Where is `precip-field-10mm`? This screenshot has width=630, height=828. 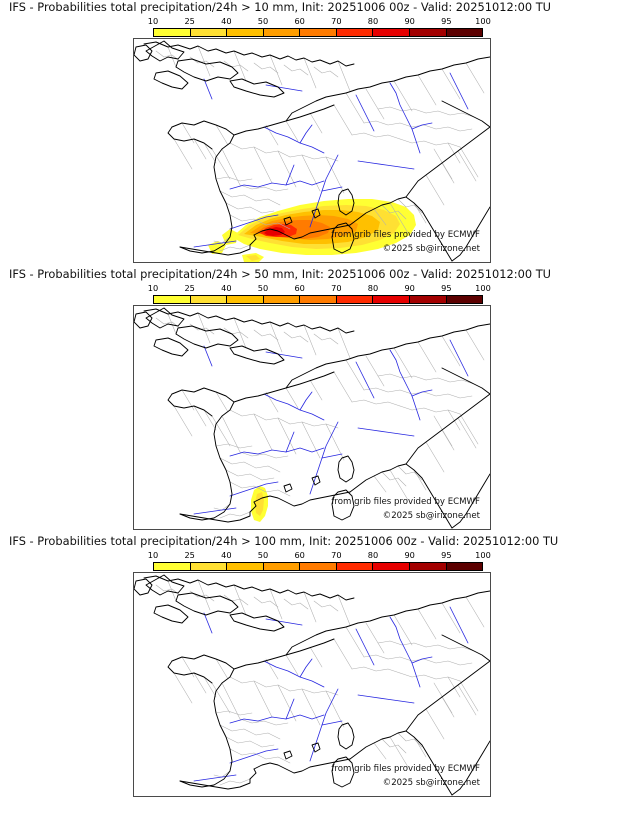
precip-field-10mm is located at coordinates (312, 230).